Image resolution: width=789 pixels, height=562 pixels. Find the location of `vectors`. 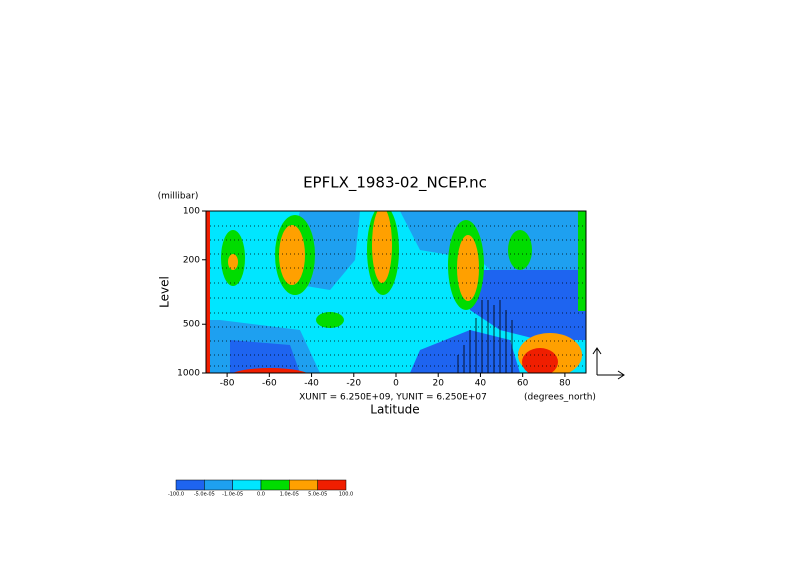

vectors is located at coordinates (485, 336).